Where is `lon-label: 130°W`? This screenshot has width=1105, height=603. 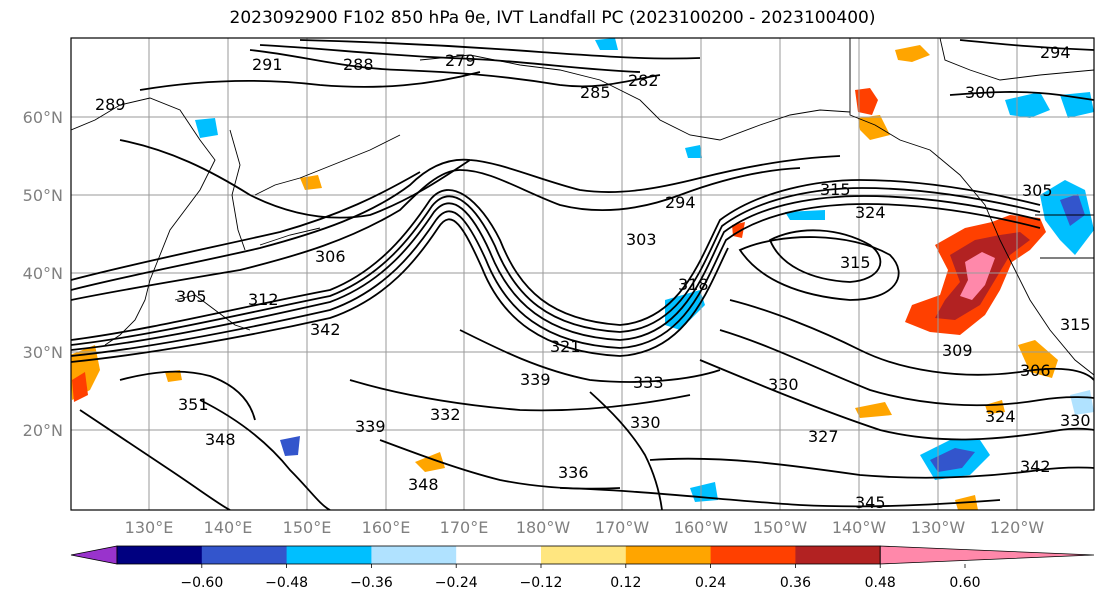 lon-label: 130°W is located at coordinates (938, 527).